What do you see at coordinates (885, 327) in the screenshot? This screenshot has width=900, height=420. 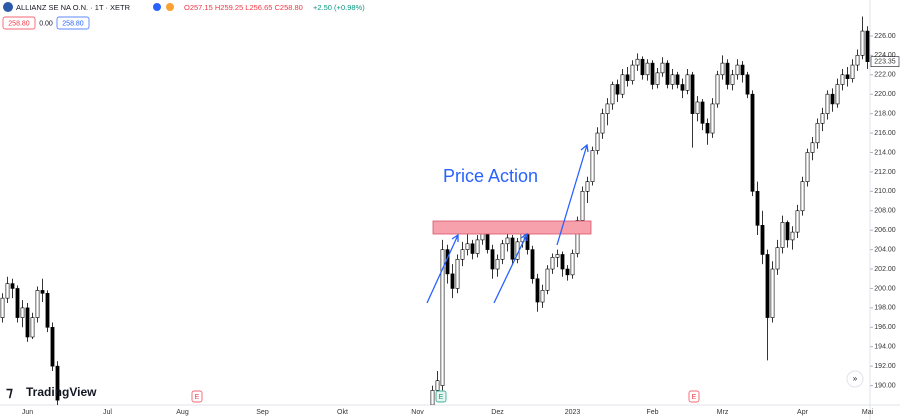 I see `y-tick-label: 196.00` at bounding box center [885, 327].